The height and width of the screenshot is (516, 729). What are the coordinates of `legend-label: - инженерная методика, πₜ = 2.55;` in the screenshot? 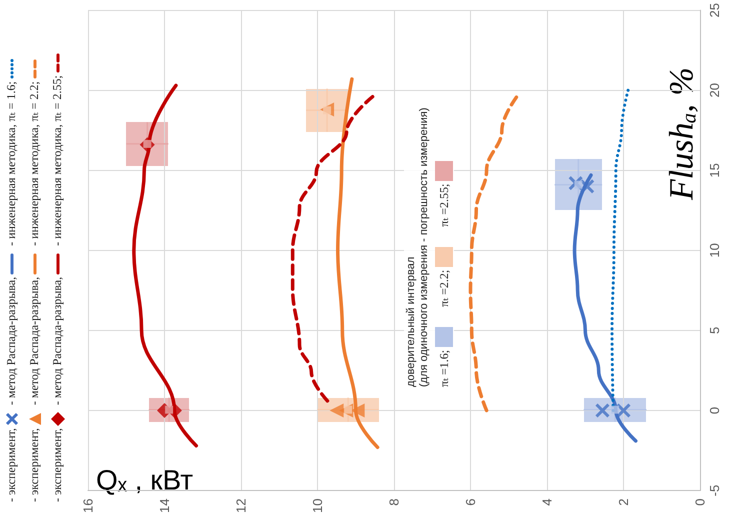 It's located at (57, 160).